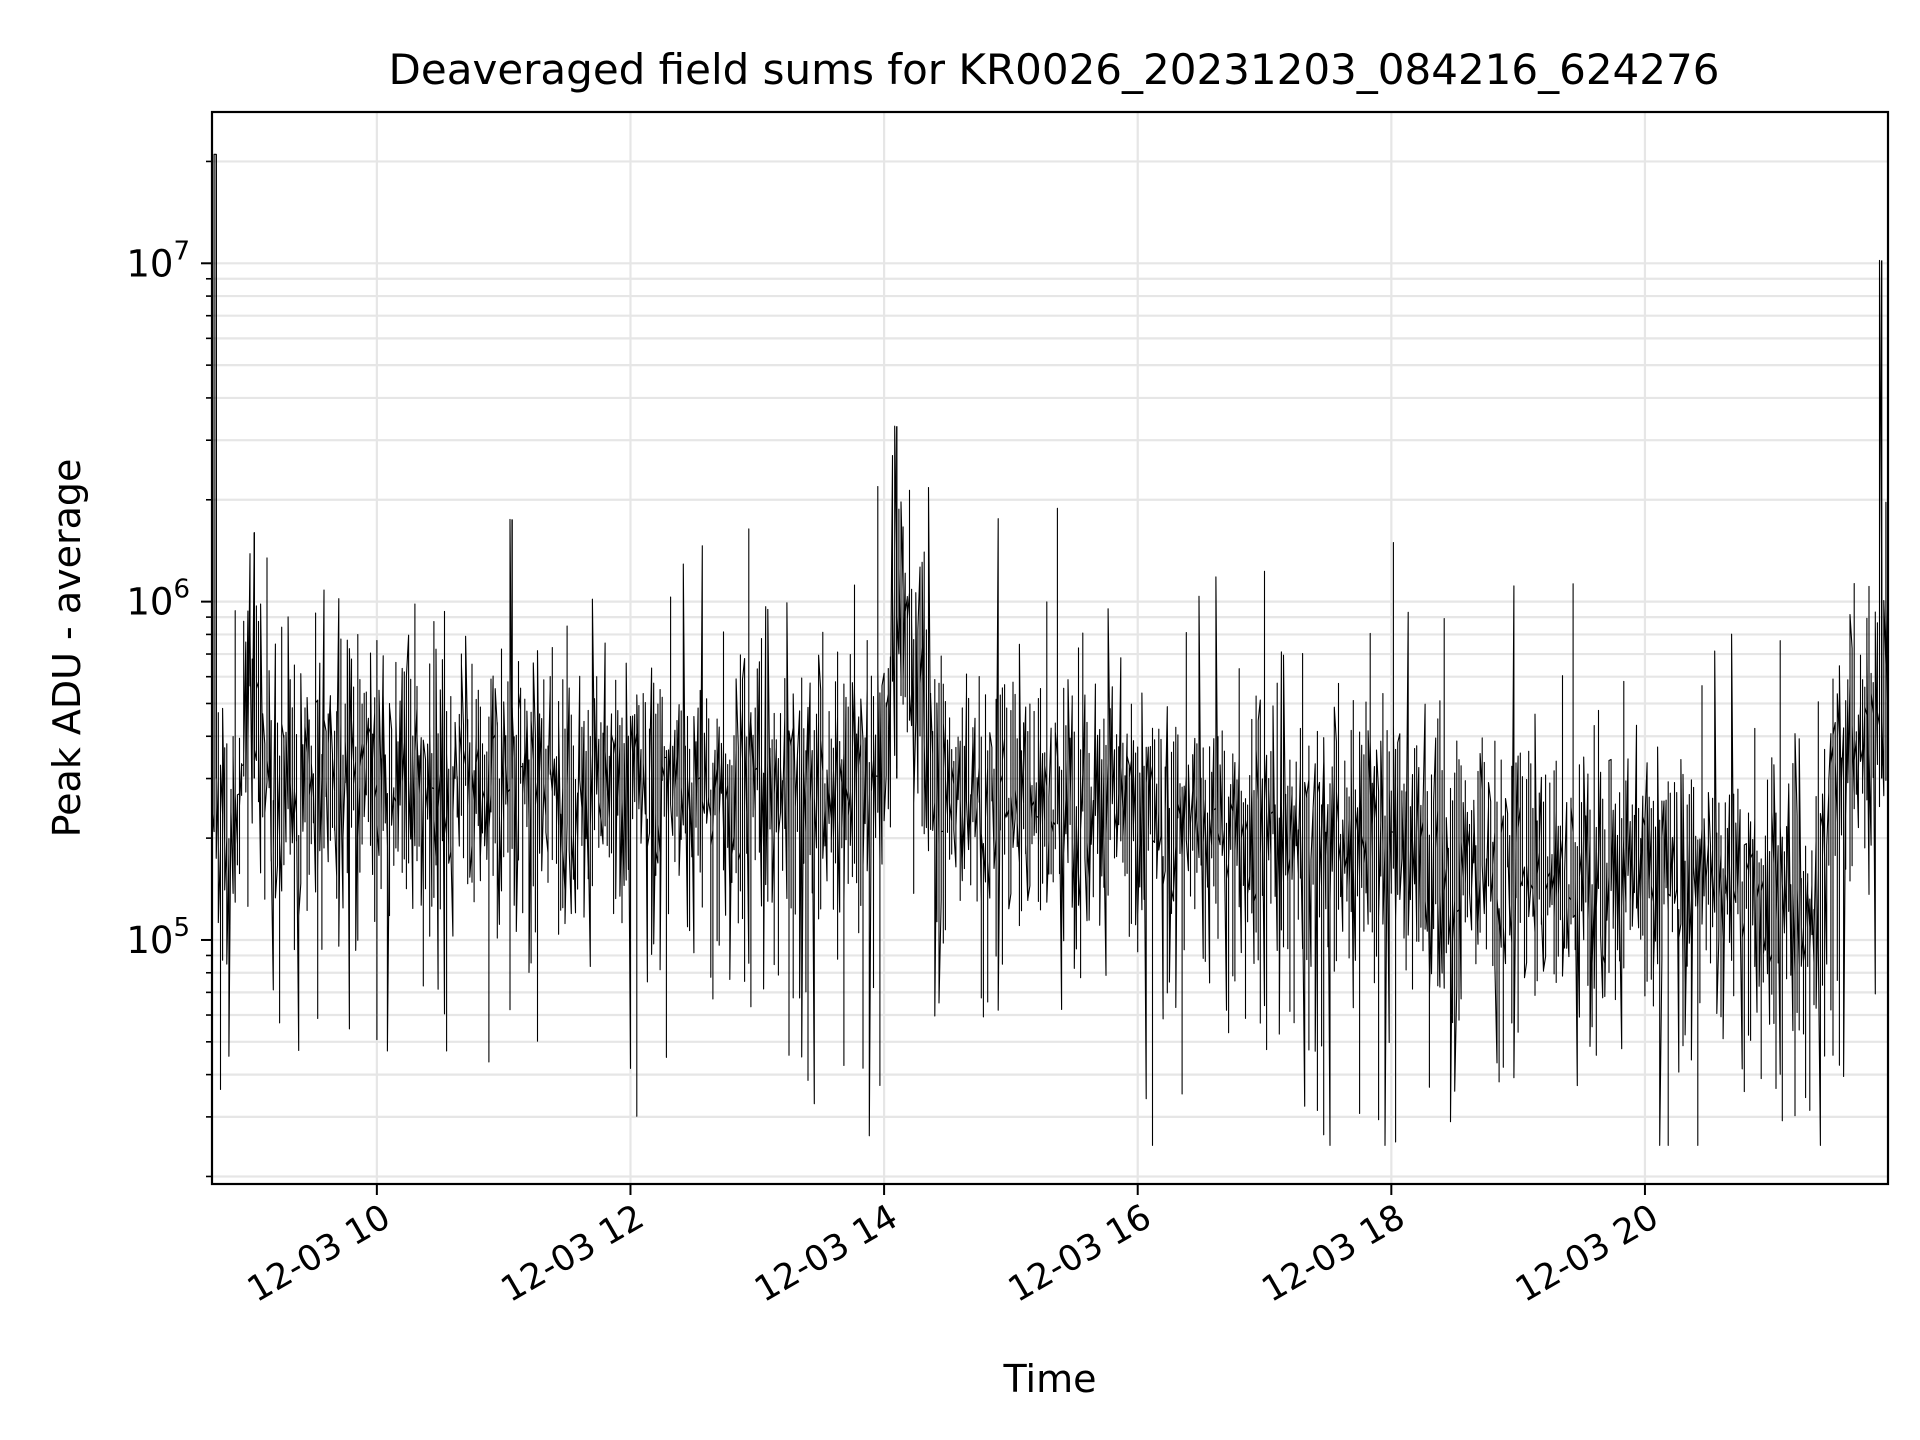 This screenshot has height=1440, width=1920. I want to click on y-tick-label: 10⁶, so click(158, 599).